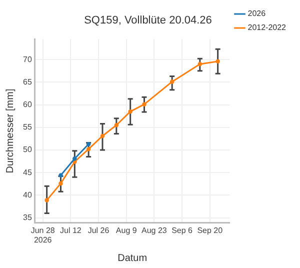 The image size is (300, 268). What do you see at coordinates (99, 230) in the screenshot?
I see `x-tick-label: Jul 26` at bounding box center [99, 230].